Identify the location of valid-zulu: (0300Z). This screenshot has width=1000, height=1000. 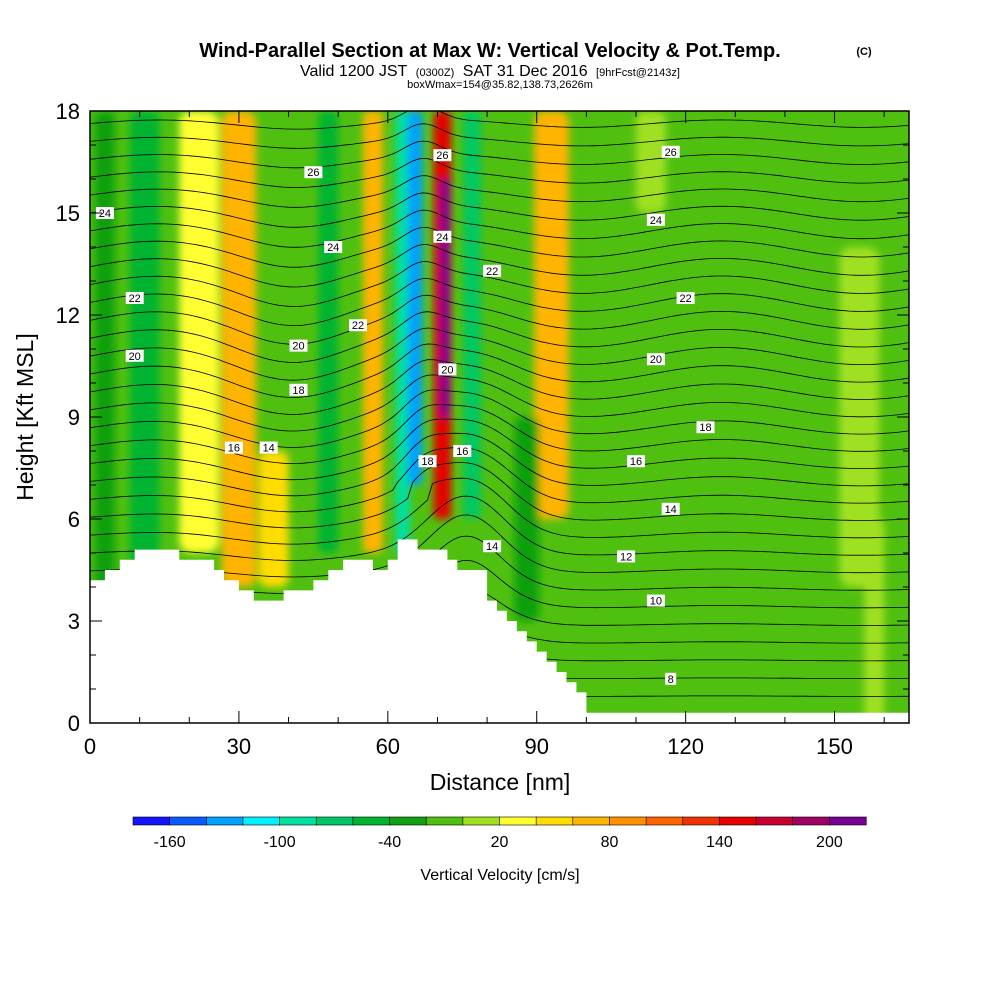
(435, 73).